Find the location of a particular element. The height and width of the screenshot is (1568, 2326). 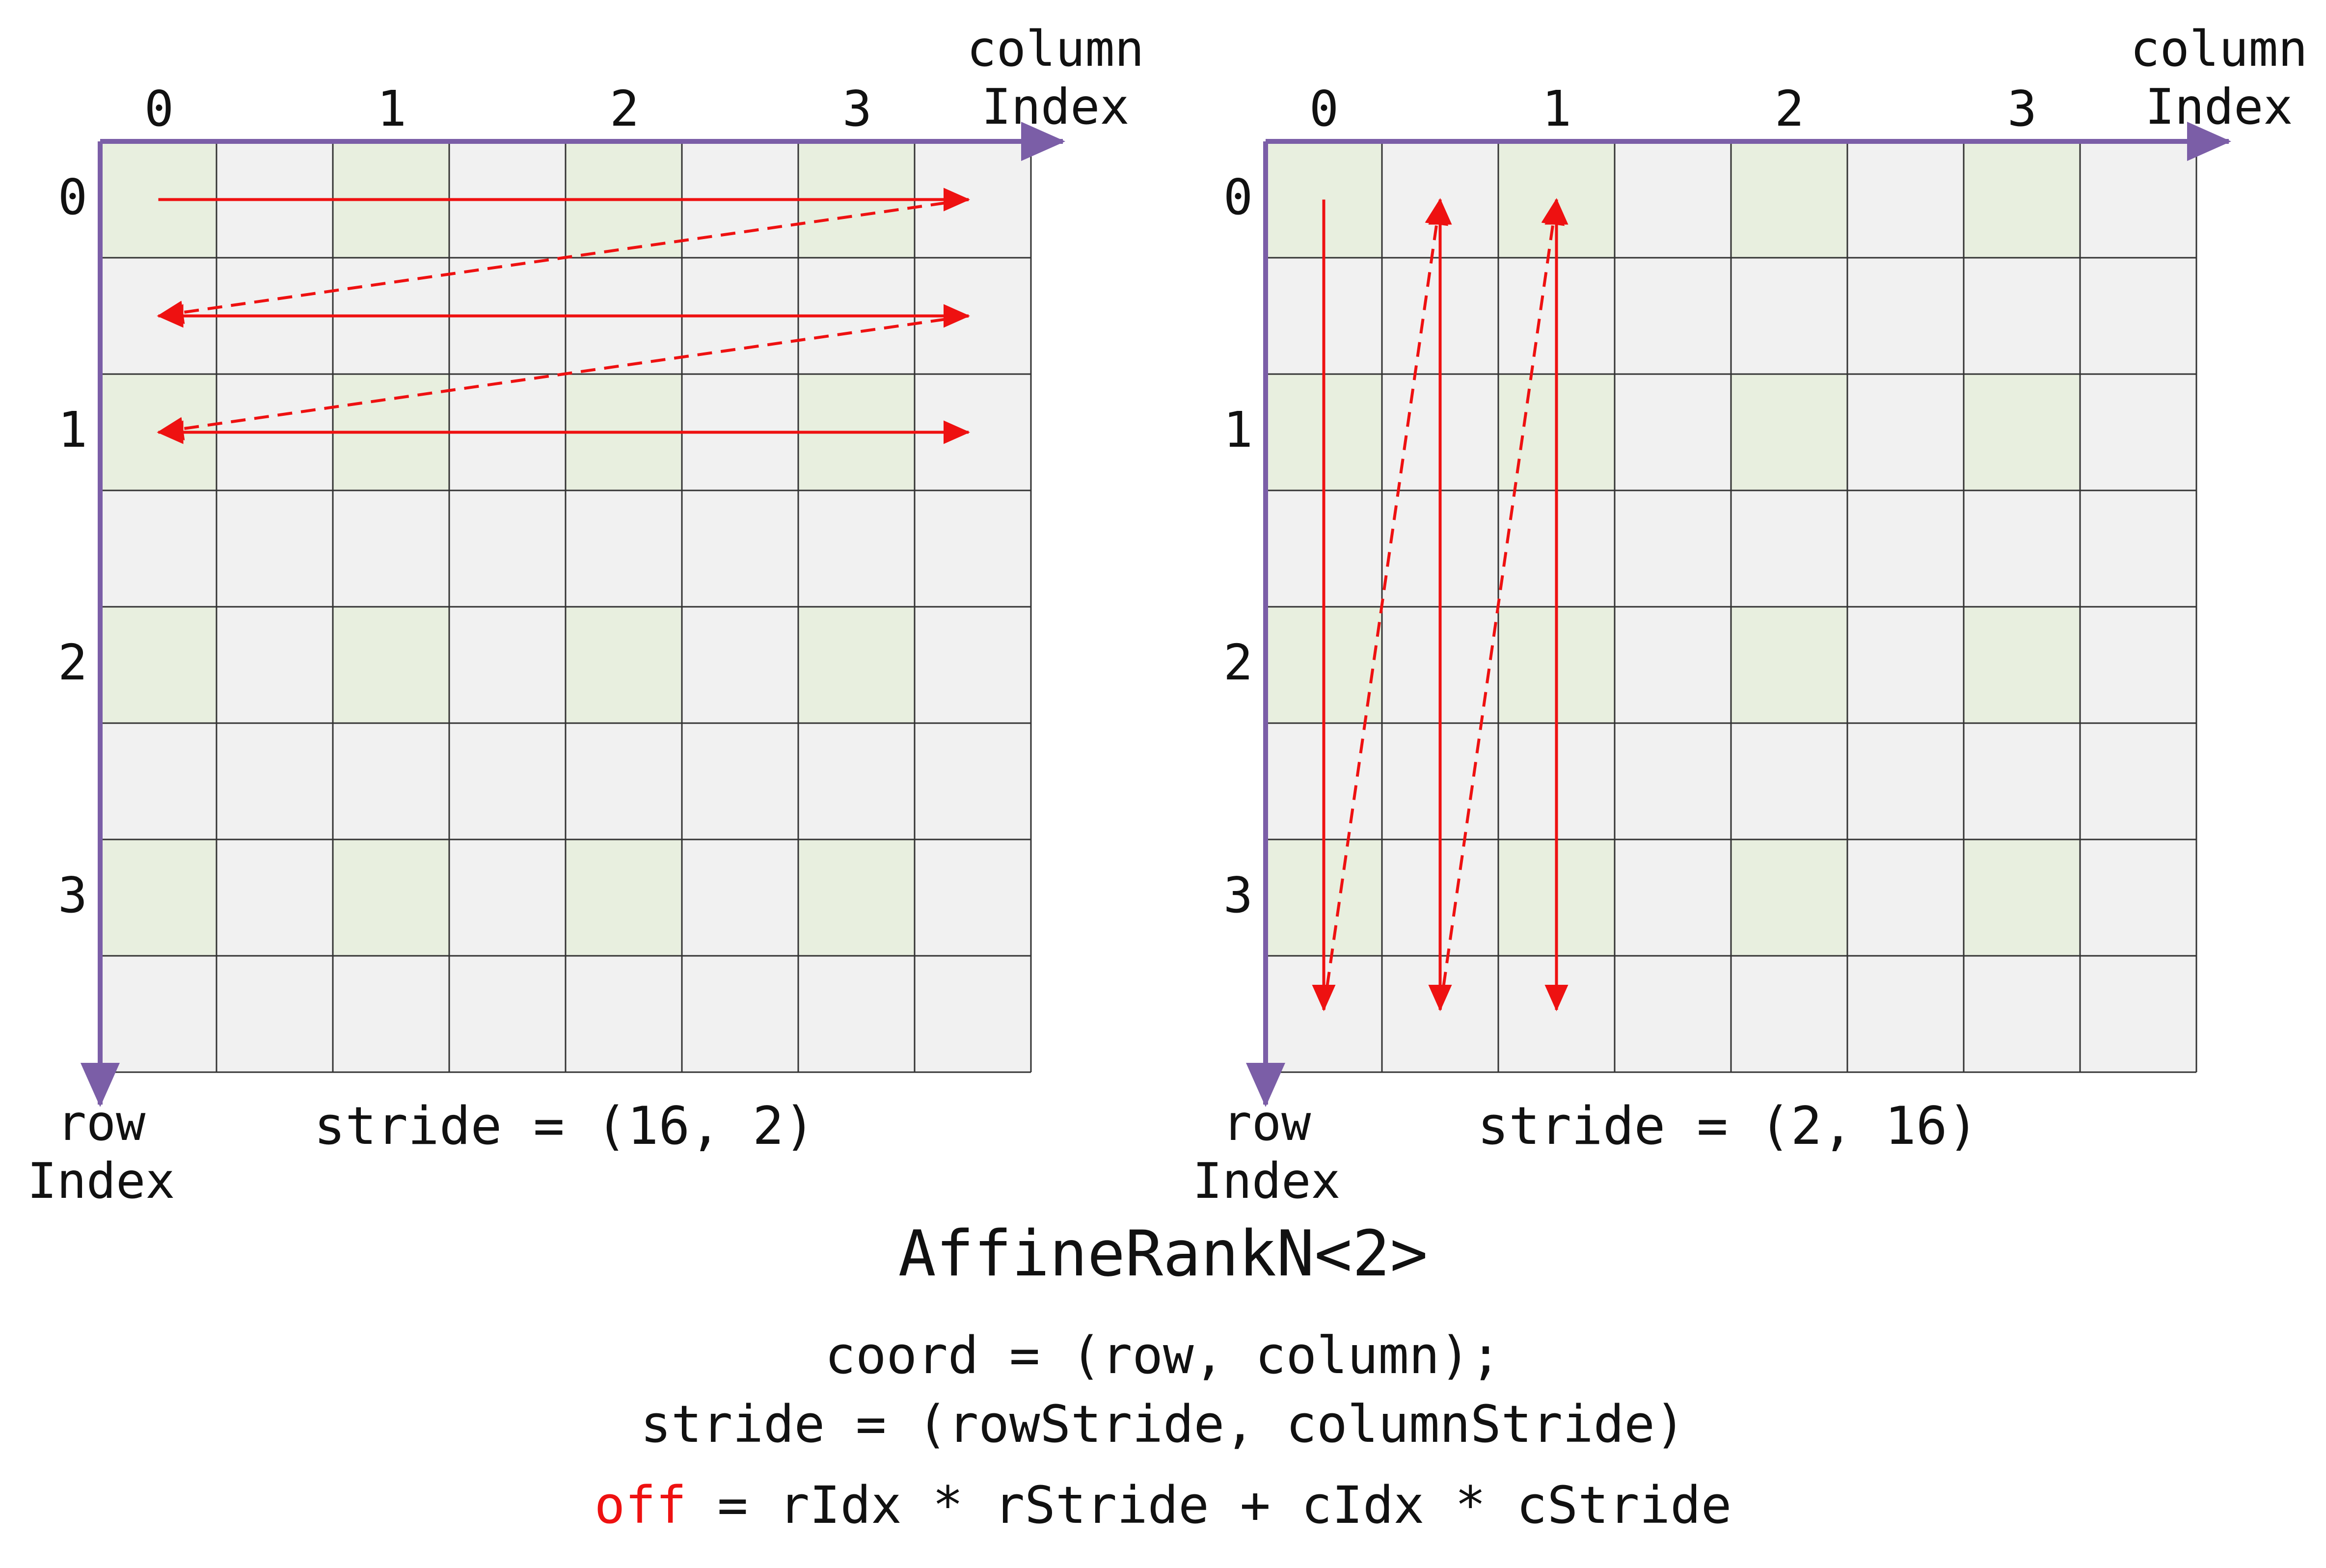

formula-stride: stride = (rowStride, columnStride) is located at coordinates (1163, 1424).